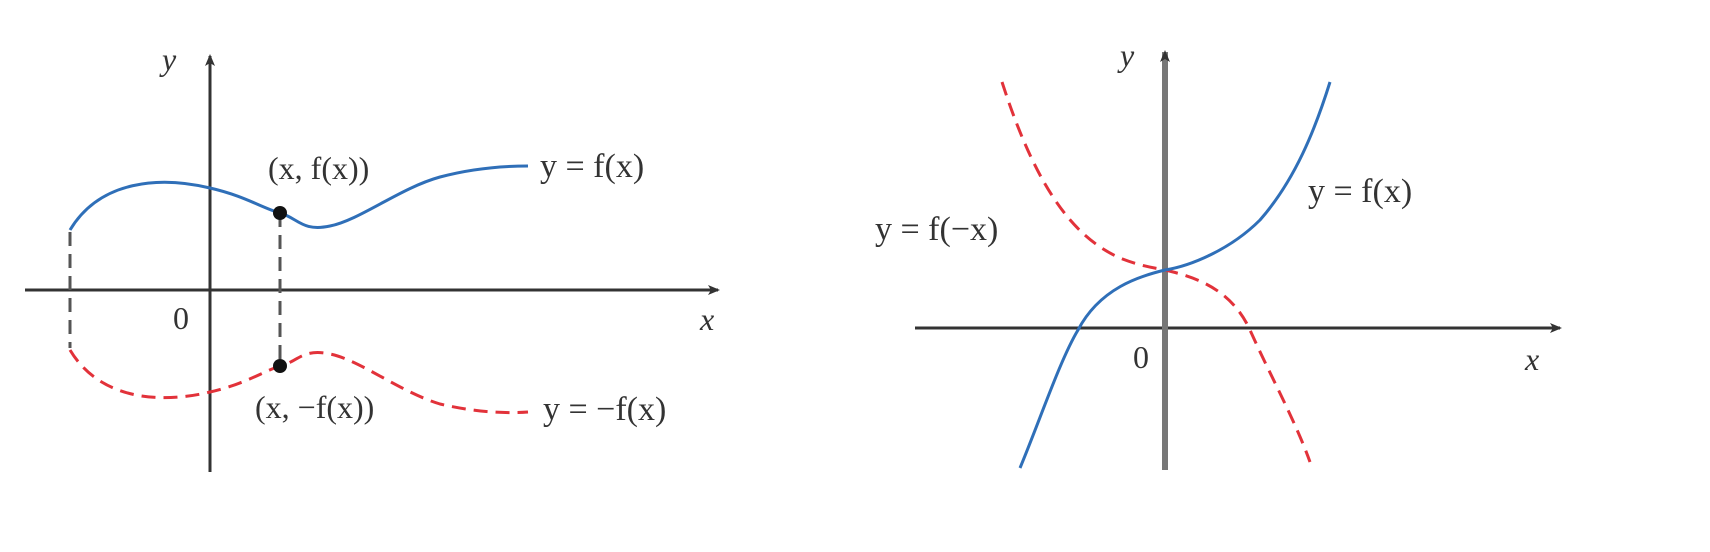  I want to click on left-curve-neg-f, so click(298, 382).